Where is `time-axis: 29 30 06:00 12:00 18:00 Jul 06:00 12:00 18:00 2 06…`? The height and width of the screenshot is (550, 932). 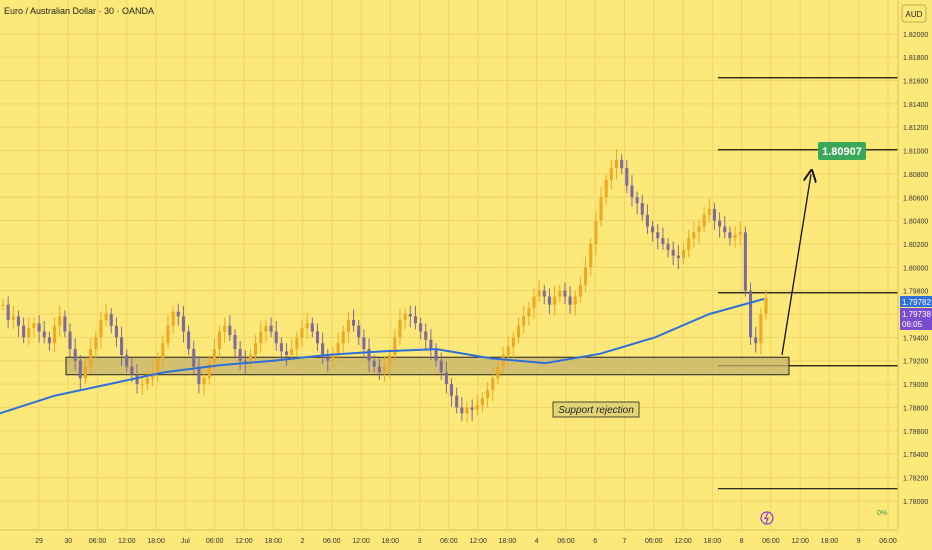 time-axis: 29 30 06:00 12:00 18:00 Jul 06:00 12:00 18:00 2 06… is located at coordinates (449, 537).